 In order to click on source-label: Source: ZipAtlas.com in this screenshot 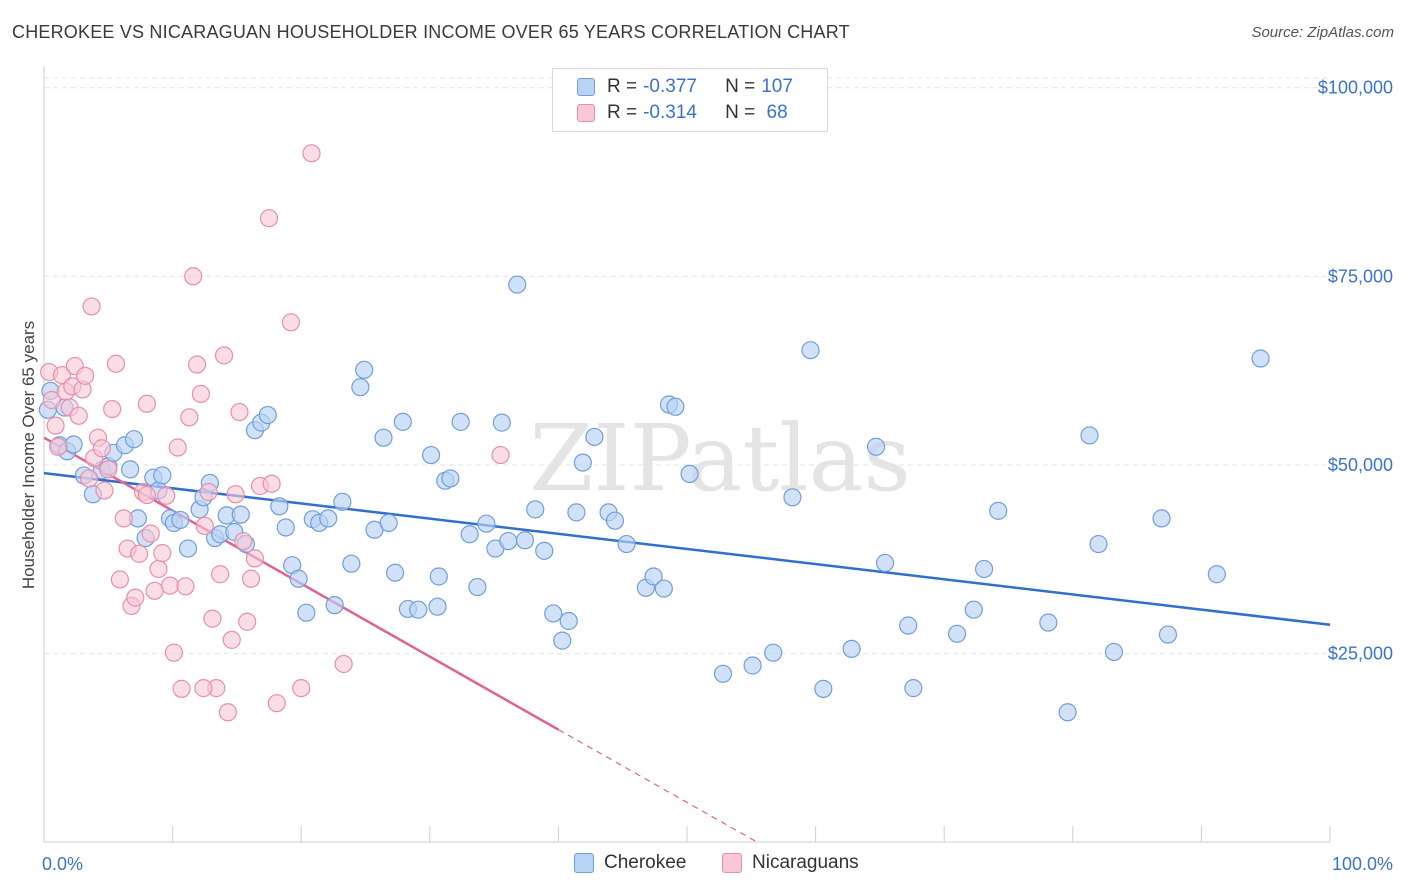, I will do `click(1322, 32)`.